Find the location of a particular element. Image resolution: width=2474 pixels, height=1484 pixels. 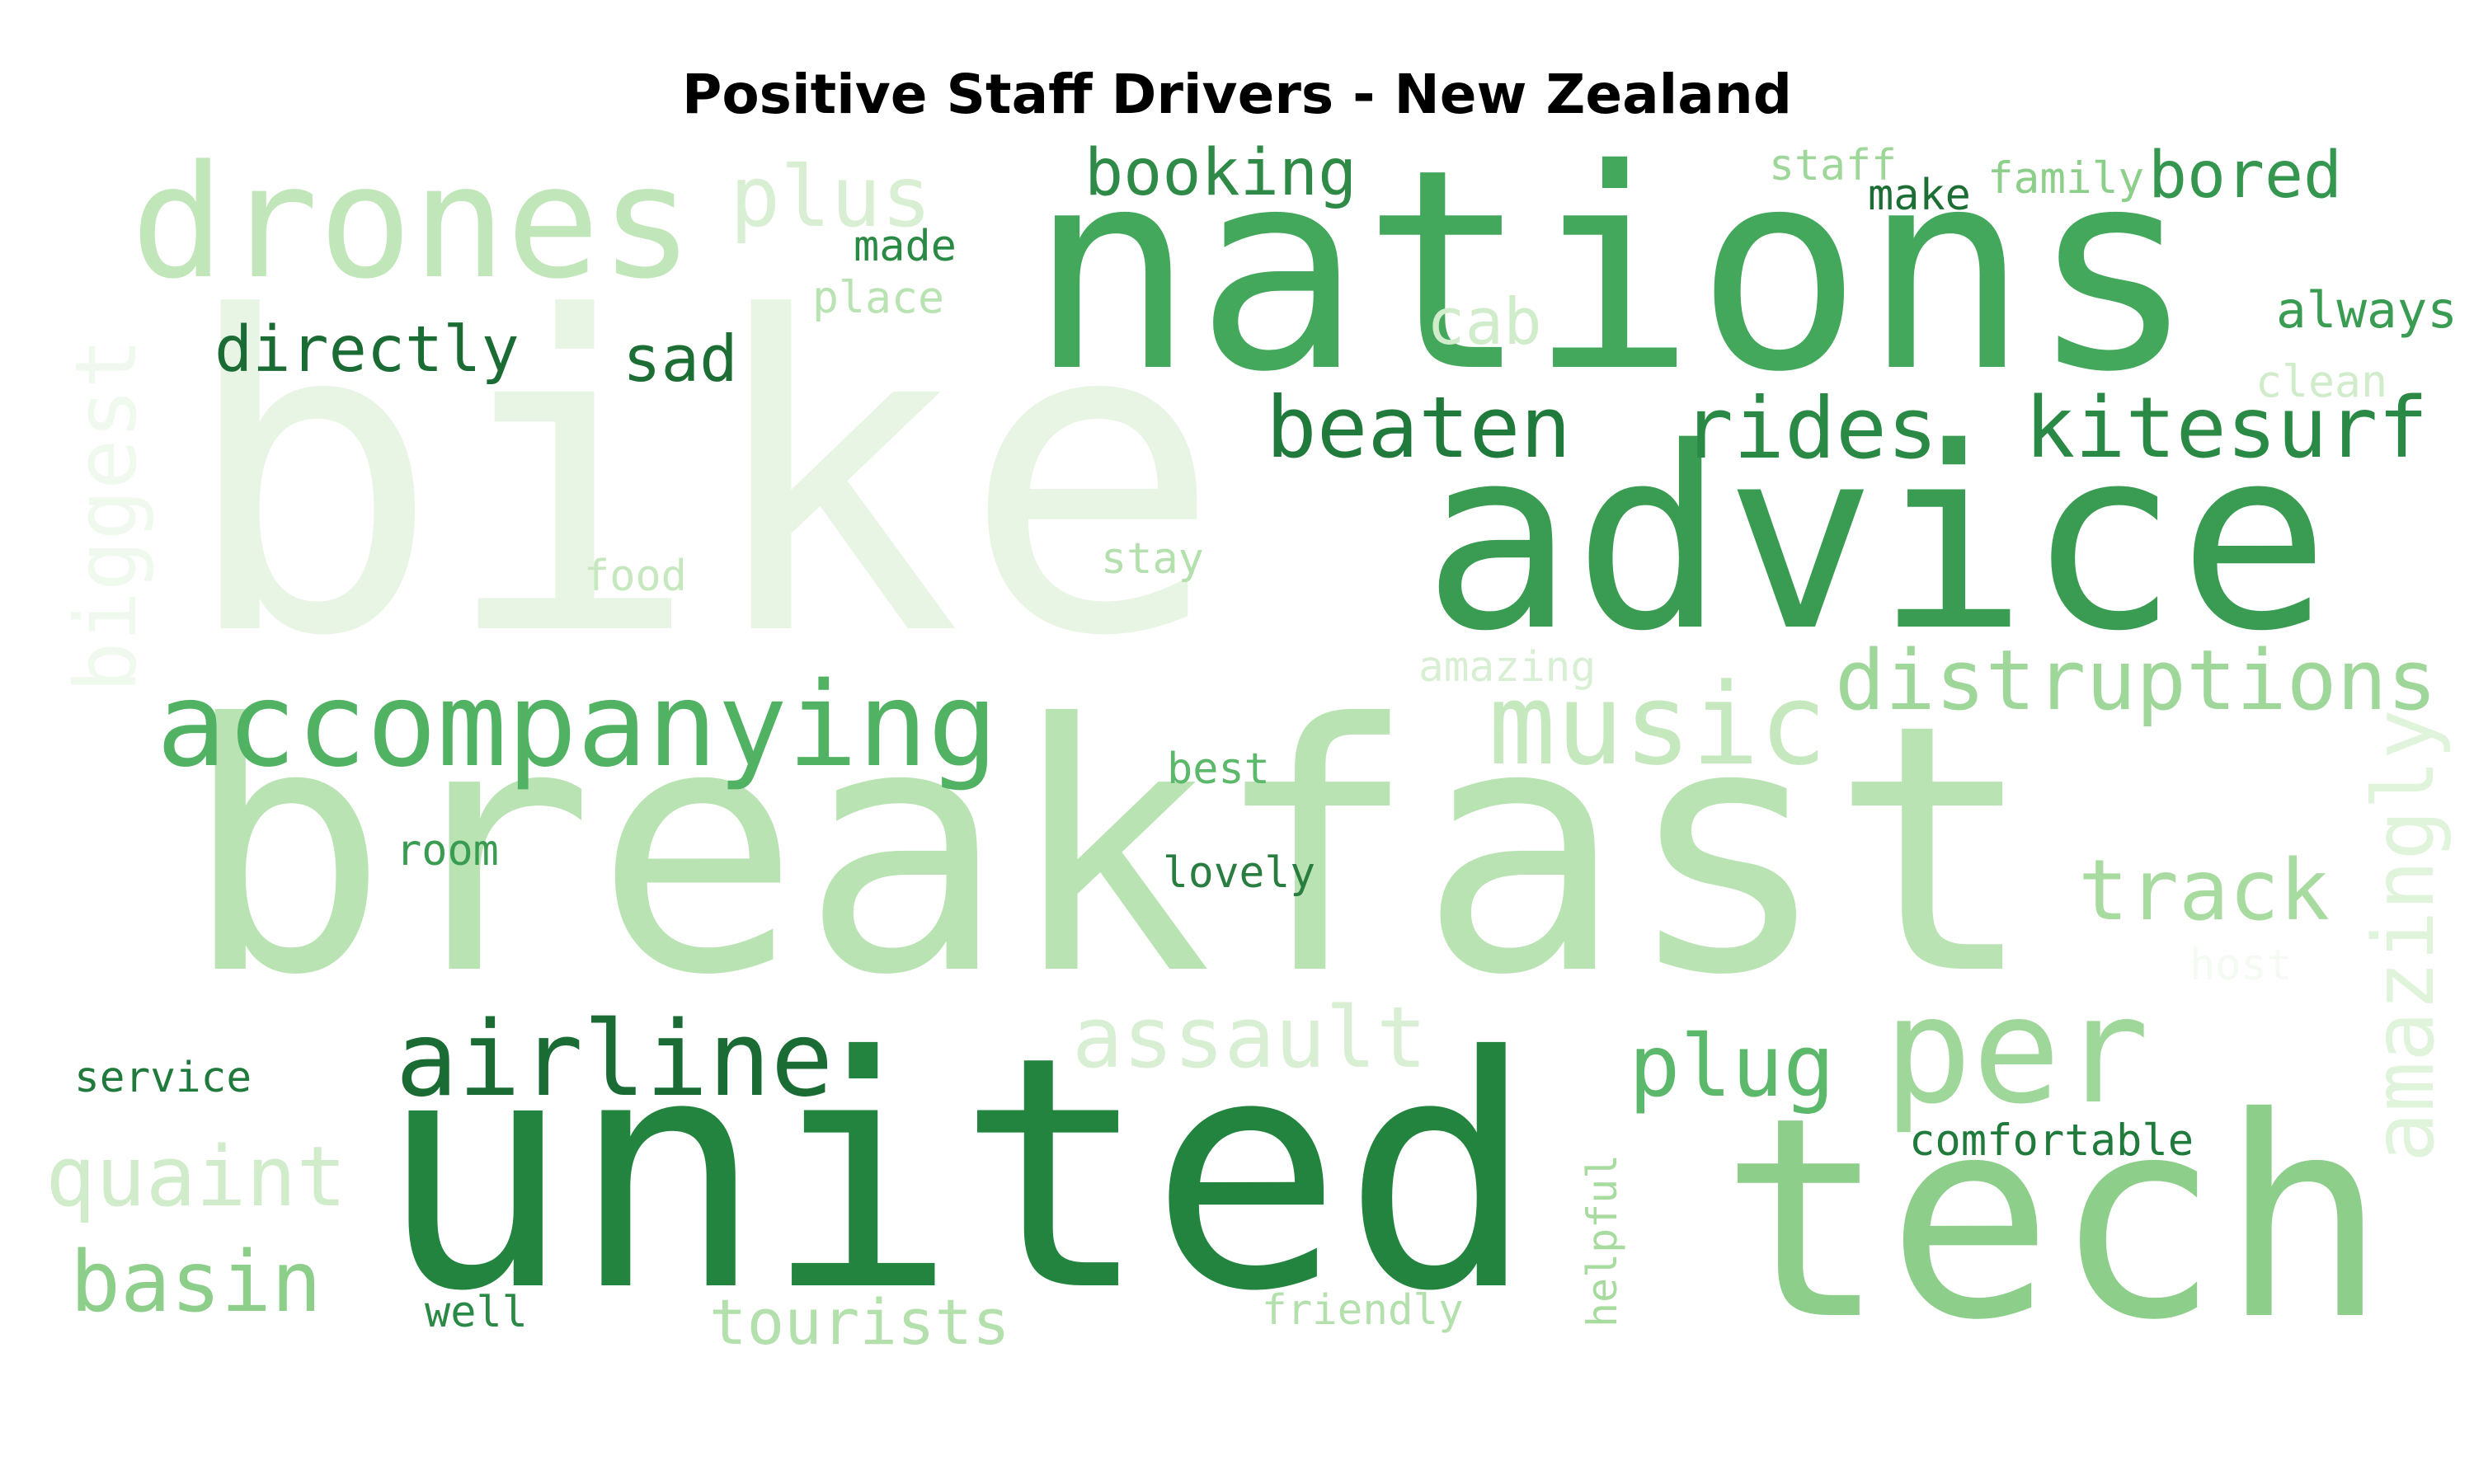

word-lovely: lovely is located at coordinates (1239, 873).